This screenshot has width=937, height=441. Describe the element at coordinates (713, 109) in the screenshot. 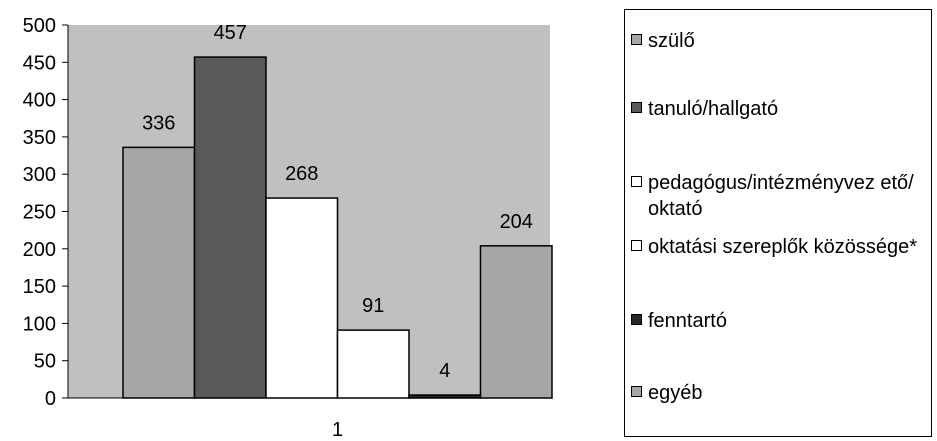

I see `legend-label: tanuló/hallgató` at that location.